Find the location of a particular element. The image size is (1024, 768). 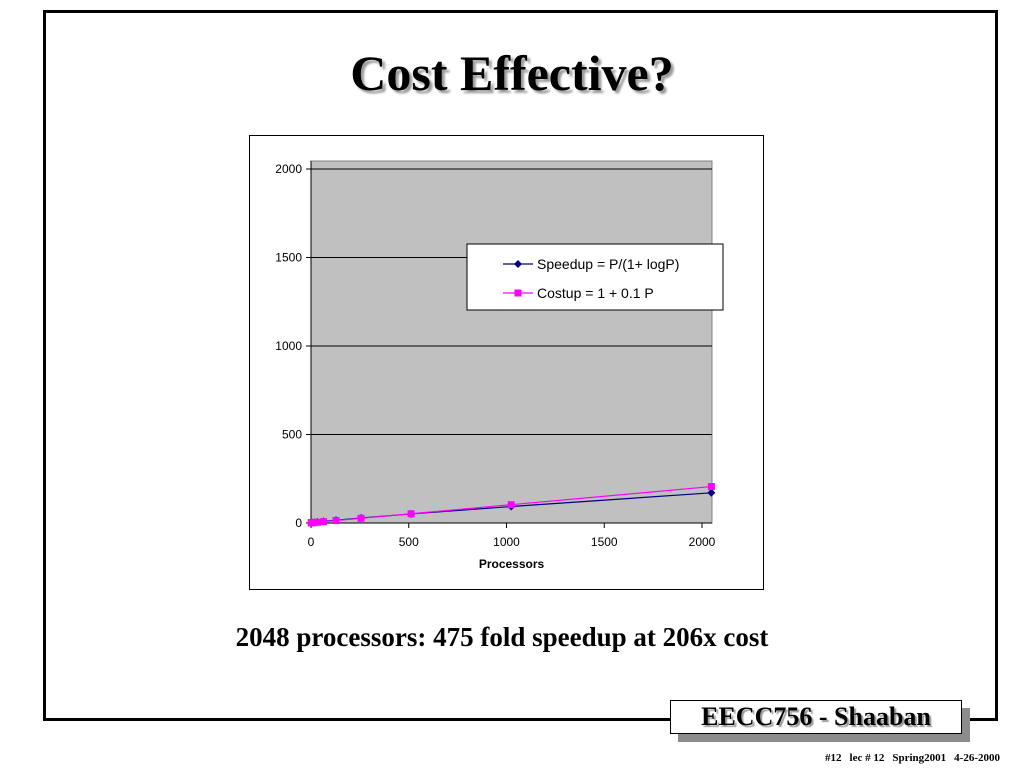

x-tick-label: 0 is located at coordinates (311, 542).